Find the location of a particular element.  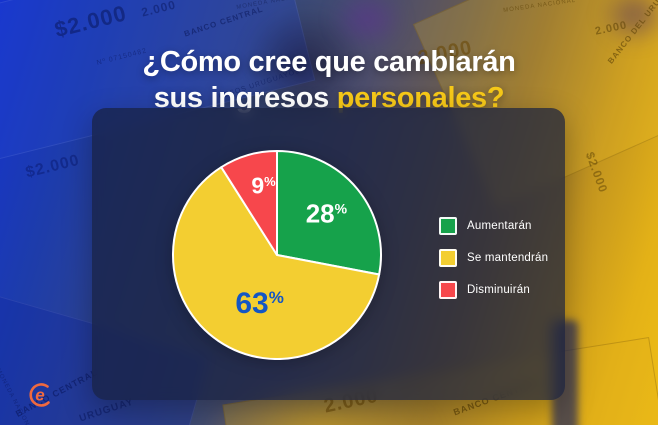

legend-swatch-green is located at coordinates (448, 226).